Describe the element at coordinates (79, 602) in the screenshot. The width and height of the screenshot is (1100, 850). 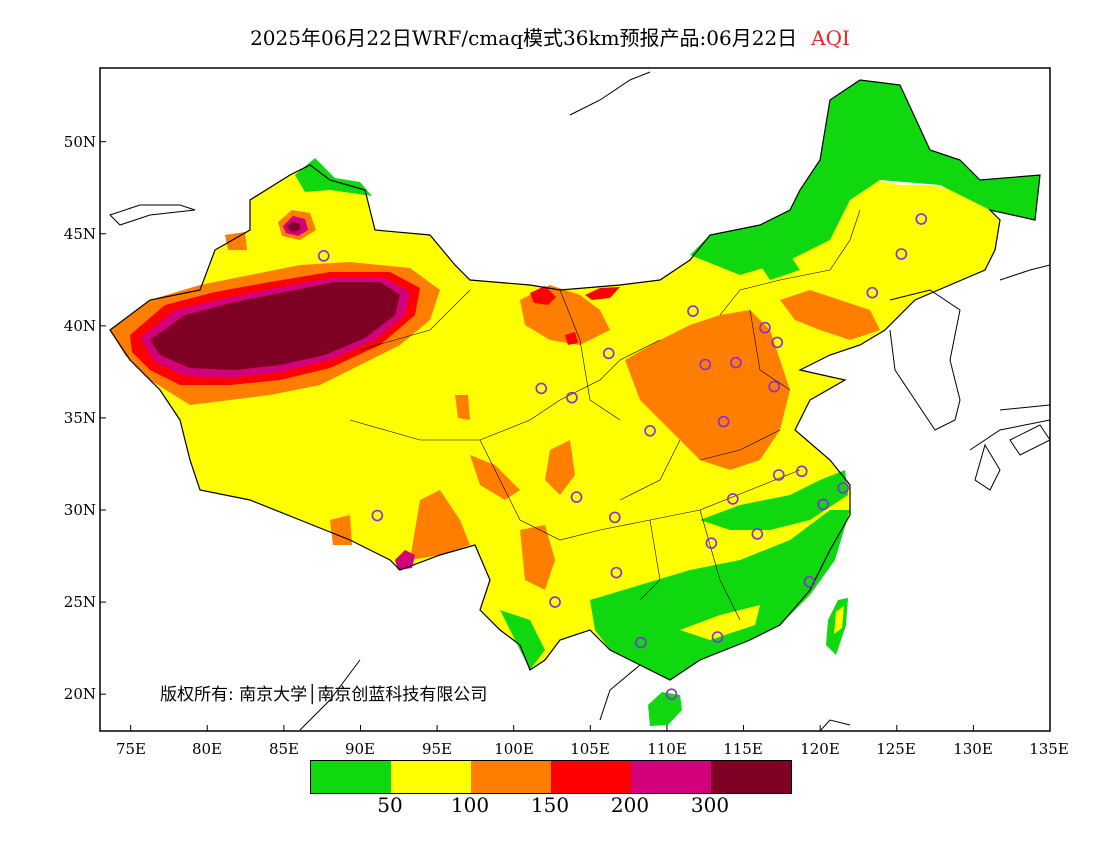
I see `lat-label-25n: 25N` at that location.